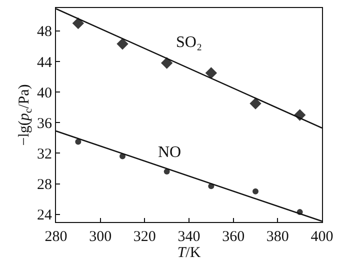 Image resolution: width=340 pixels, height=270 pixels. What do you see at coordinates (44, 216) in the screenshot?
I see `y-tick-label: 24` at bounding box center [44, 216].